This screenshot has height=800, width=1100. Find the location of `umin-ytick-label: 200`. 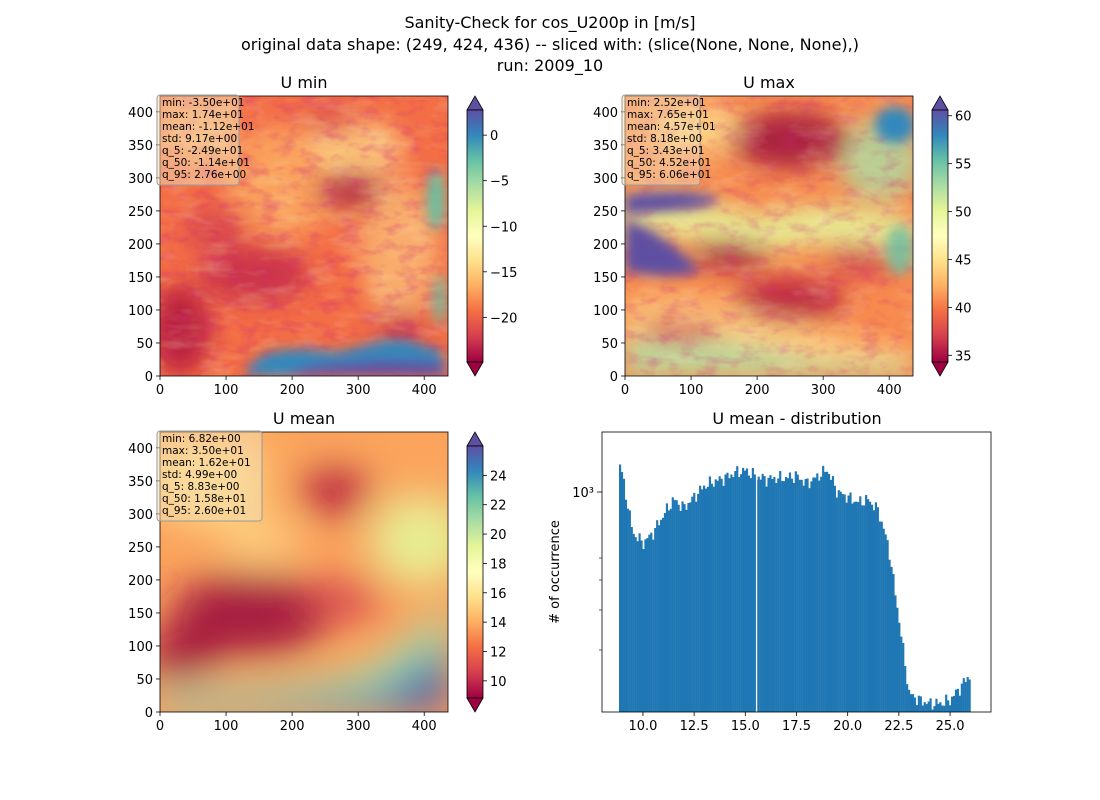

umin-ytick-label: 200 is located at coordinates (140, 245).